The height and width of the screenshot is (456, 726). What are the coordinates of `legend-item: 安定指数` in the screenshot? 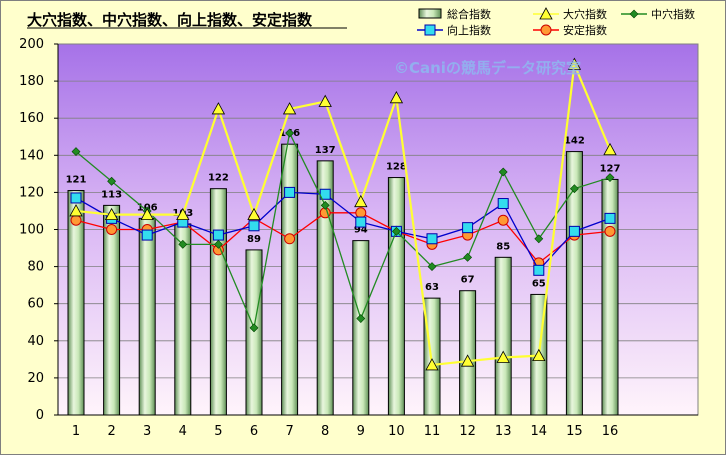 It's located at (570, 30).